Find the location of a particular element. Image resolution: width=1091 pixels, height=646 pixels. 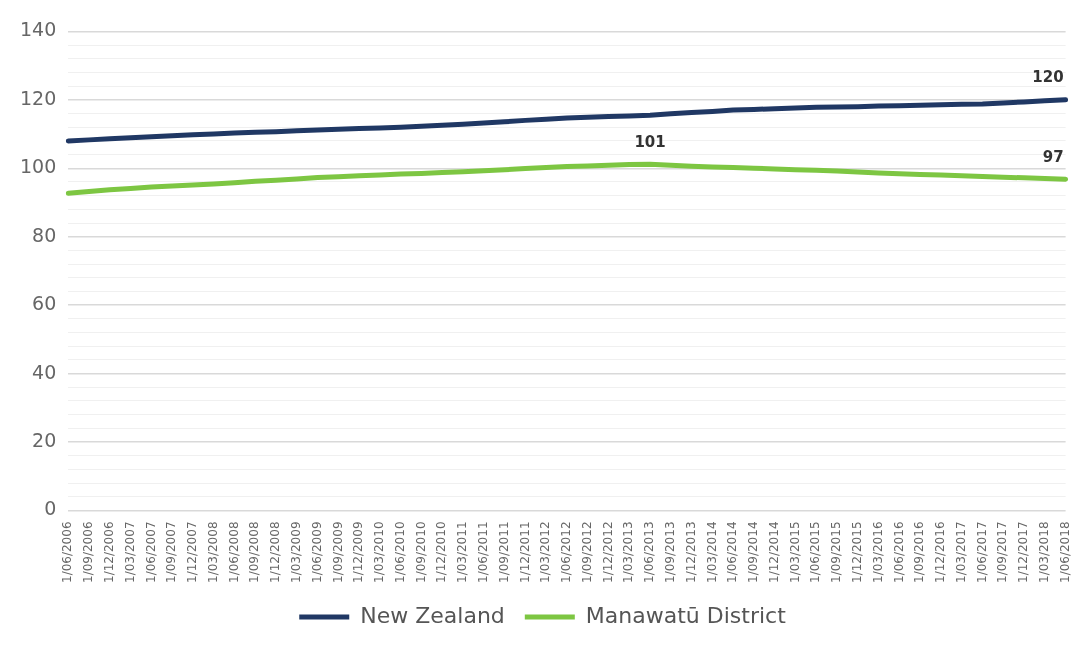

x-tick-label: 1/06/2017 is located at coordinates (981, 552).